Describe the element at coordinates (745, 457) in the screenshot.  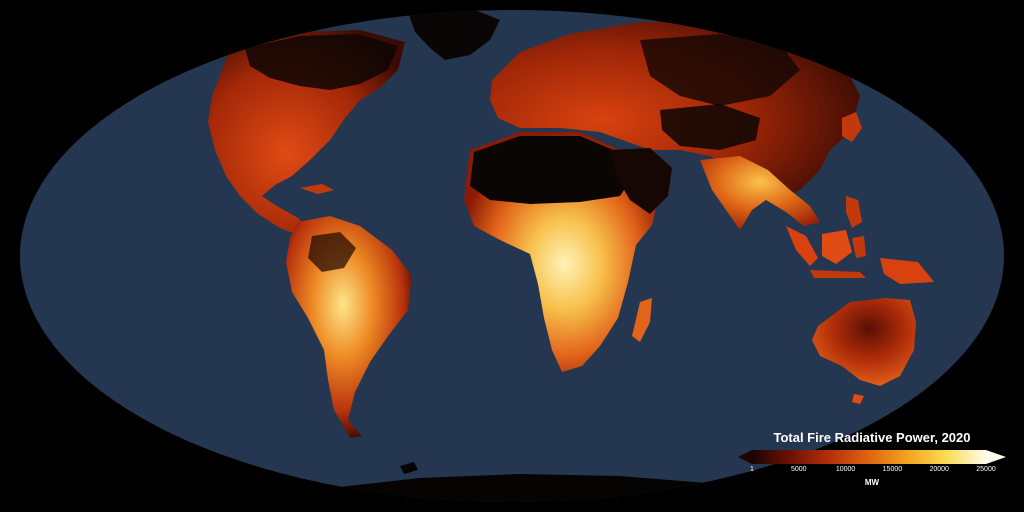
I see `colorbar-min-arrow` at that location.